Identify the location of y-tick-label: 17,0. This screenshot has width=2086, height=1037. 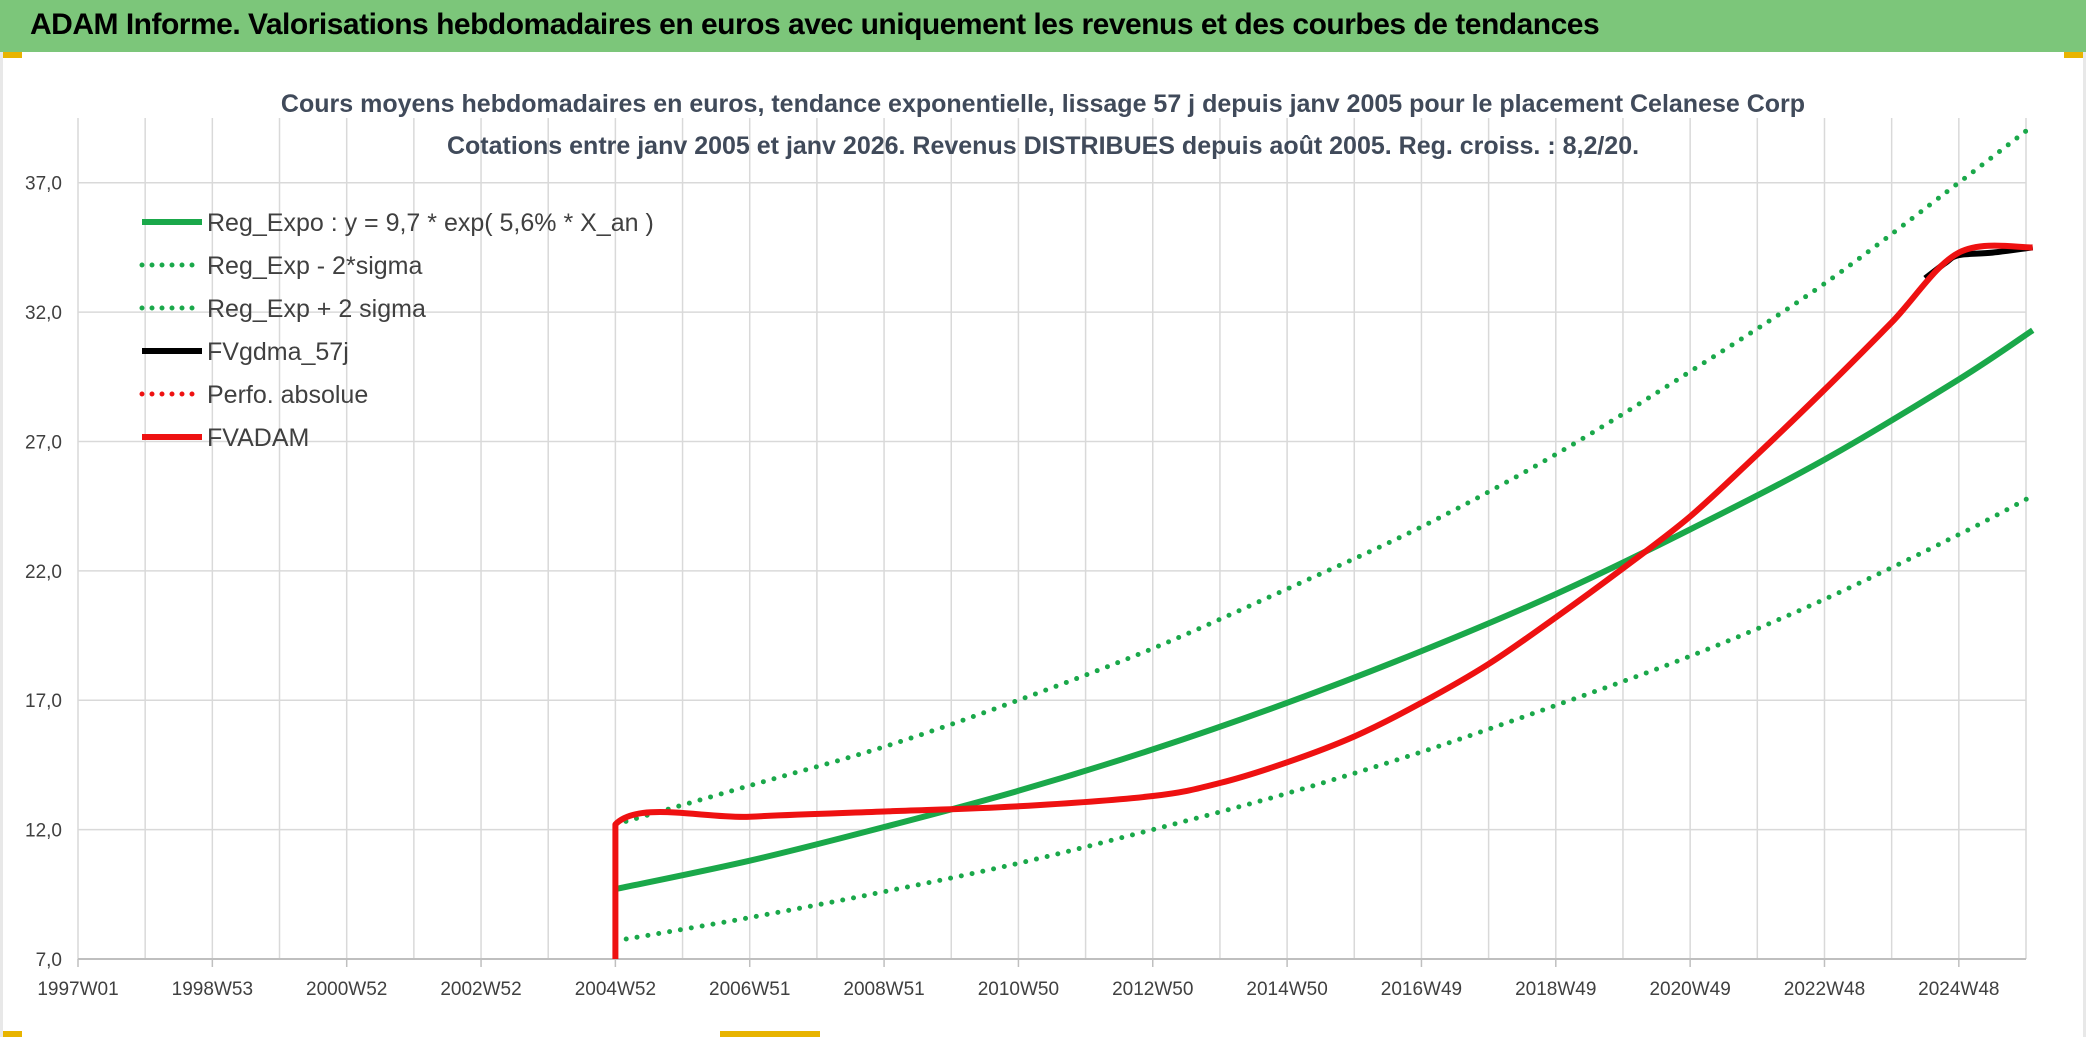
(43, 701).